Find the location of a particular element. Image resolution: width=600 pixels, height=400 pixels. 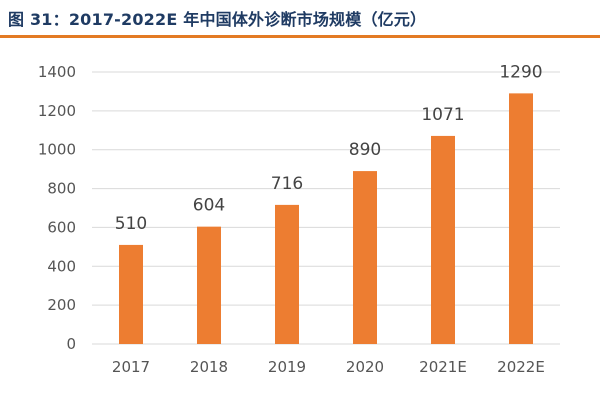

data-label: 1071 is located at coordinates (442, 115).